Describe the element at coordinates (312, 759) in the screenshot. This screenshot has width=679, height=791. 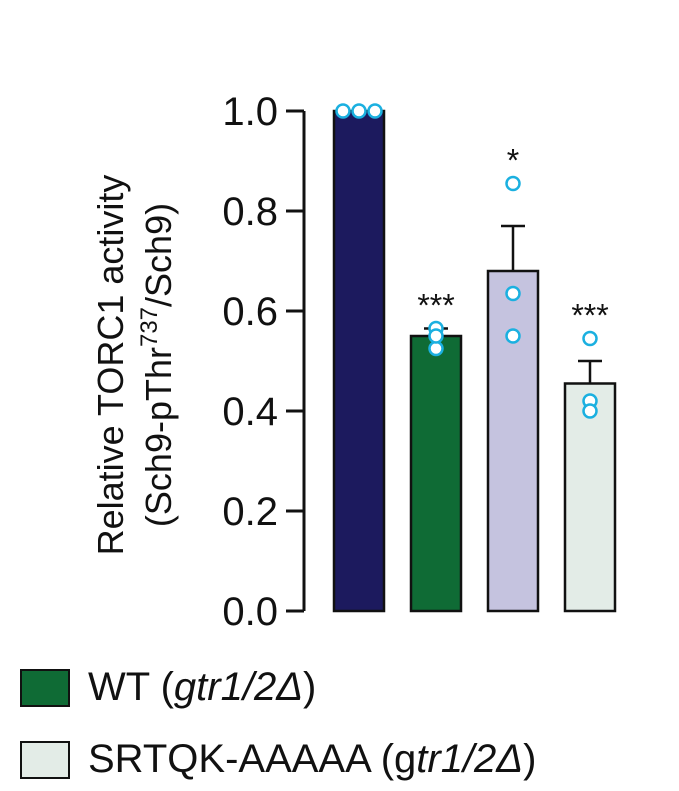
I see `legend-label-srtqk: SRTQK-AAAAA (gtr1/2Δ)` at that location.